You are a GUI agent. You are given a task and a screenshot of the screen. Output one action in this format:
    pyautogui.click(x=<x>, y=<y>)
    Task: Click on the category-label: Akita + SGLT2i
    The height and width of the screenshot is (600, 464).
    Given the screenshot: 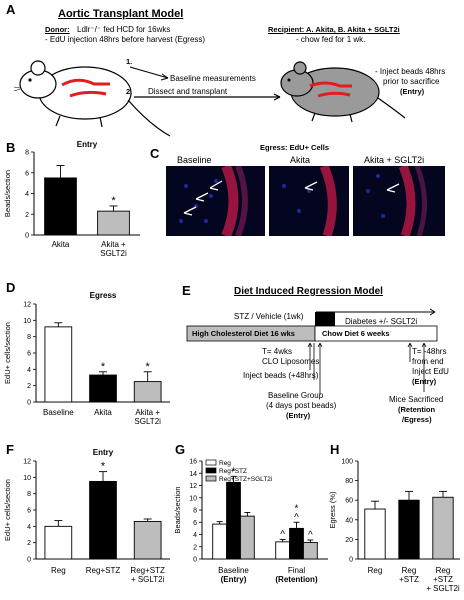 What is the action you would take?
    pyautogui.click(x=113, y=249)
    